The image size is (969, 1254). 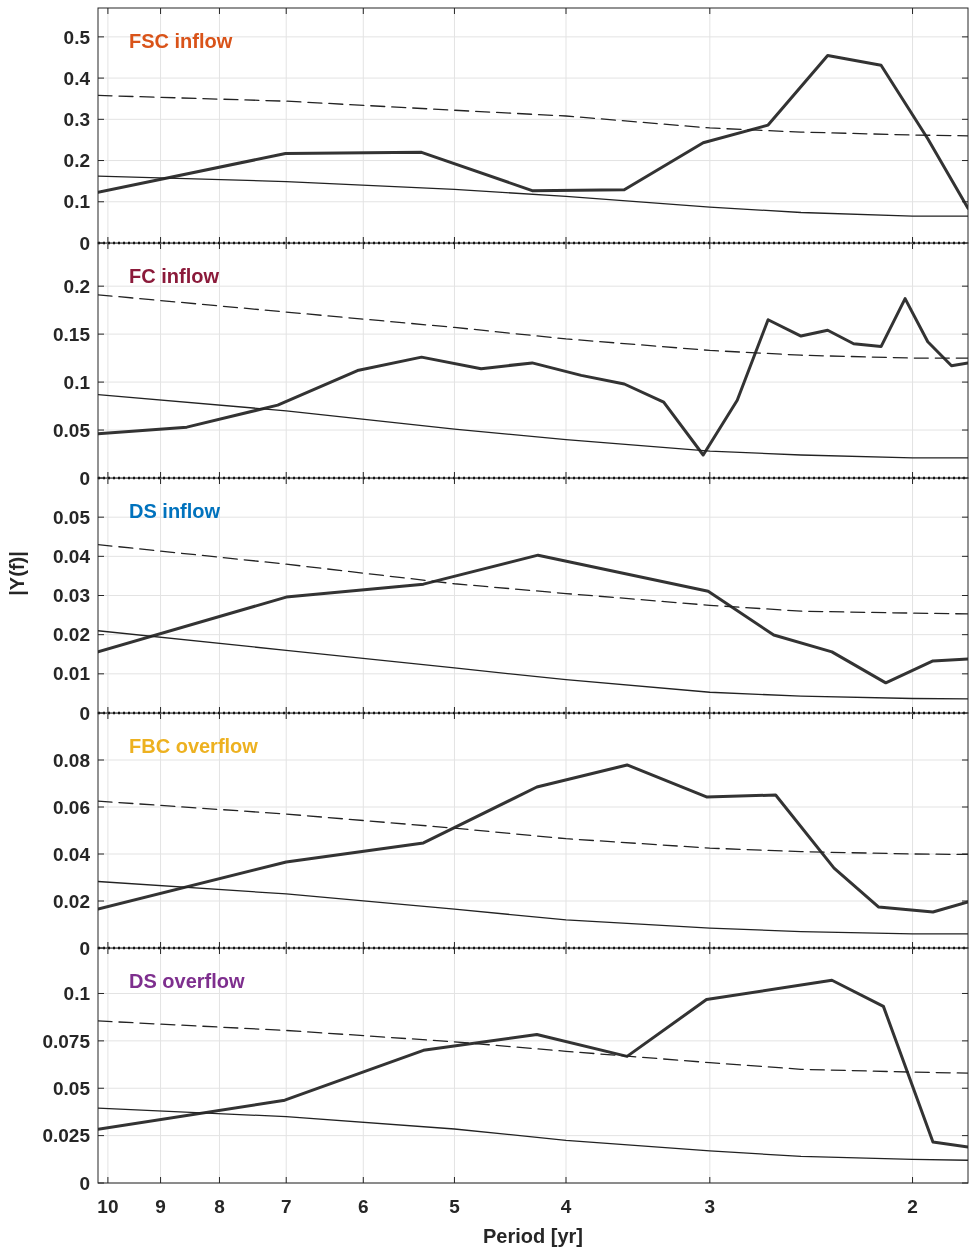 What do you see at coordinates (219, 1206) in the screenshot?
I see `x-tick-label: 8` at bounding box center [219, 1206].